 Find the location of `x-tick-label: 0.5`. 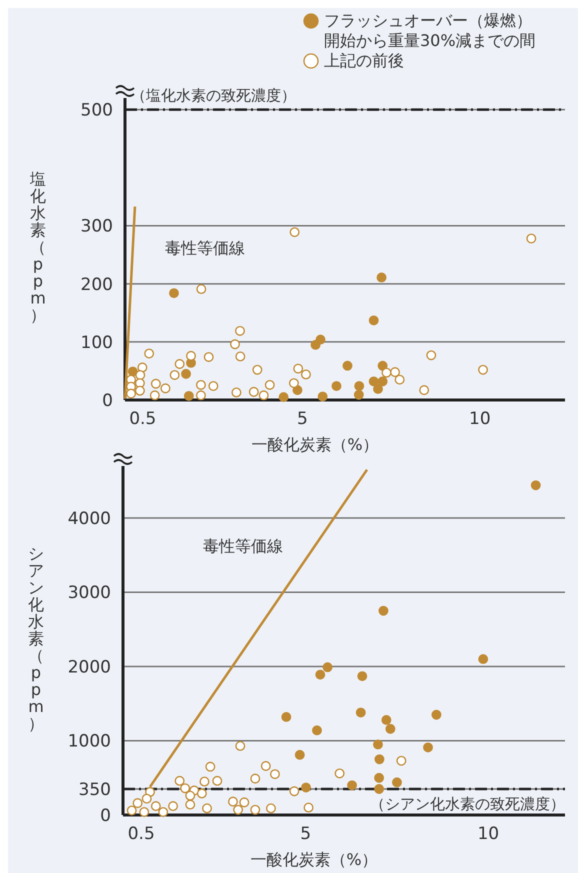

x-tick-label: 0.5 is located at coordinates (141, 834).